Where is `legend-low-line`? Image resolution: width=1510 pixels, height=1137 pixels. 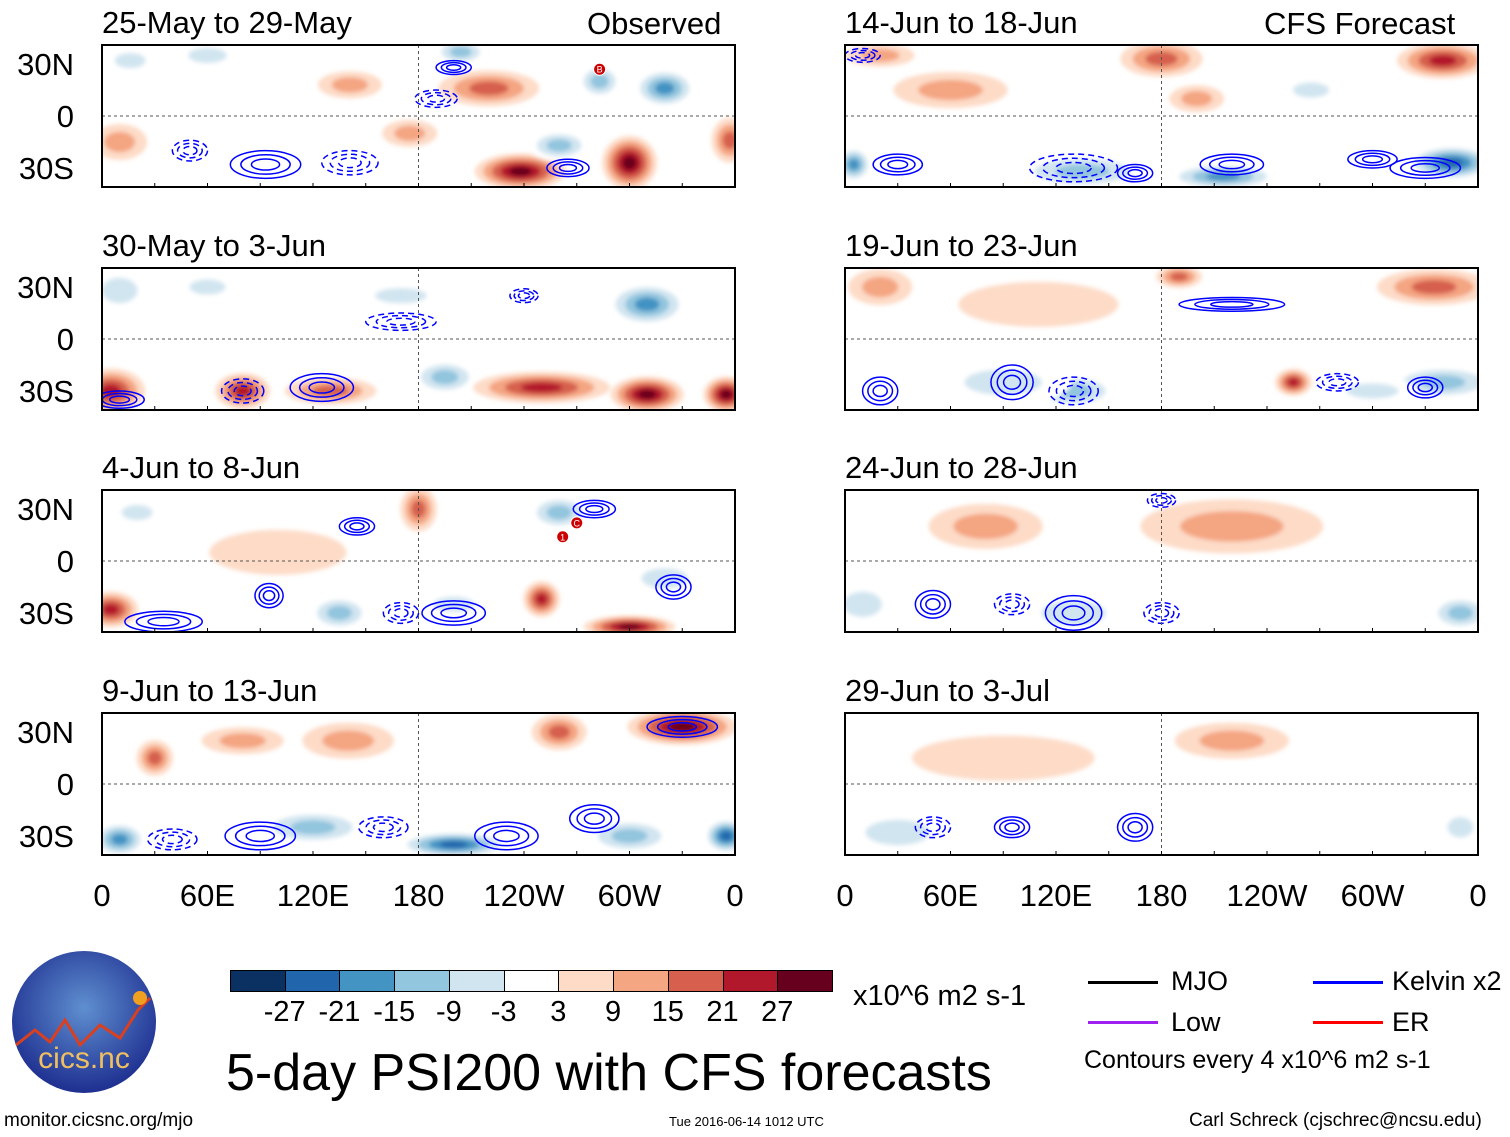
legend-low-line is located at coordinates (1123, 1022).